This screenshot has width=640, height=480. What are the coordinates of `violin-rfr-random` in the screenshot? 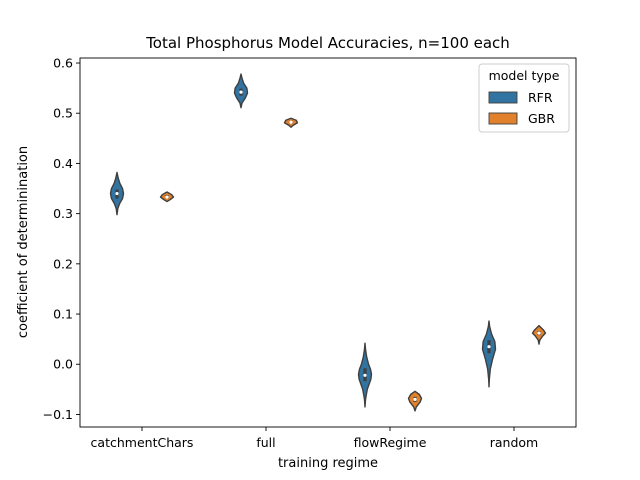 It's located at (489, 354).